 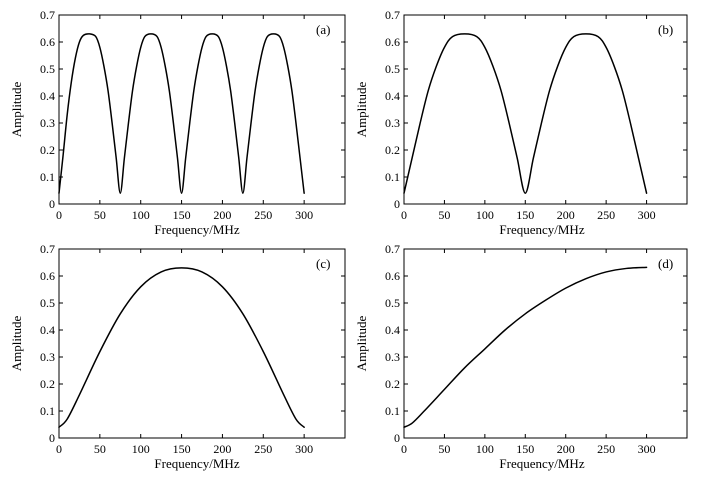 I want to click on panel-label: (c), so click(x=323, y=263).